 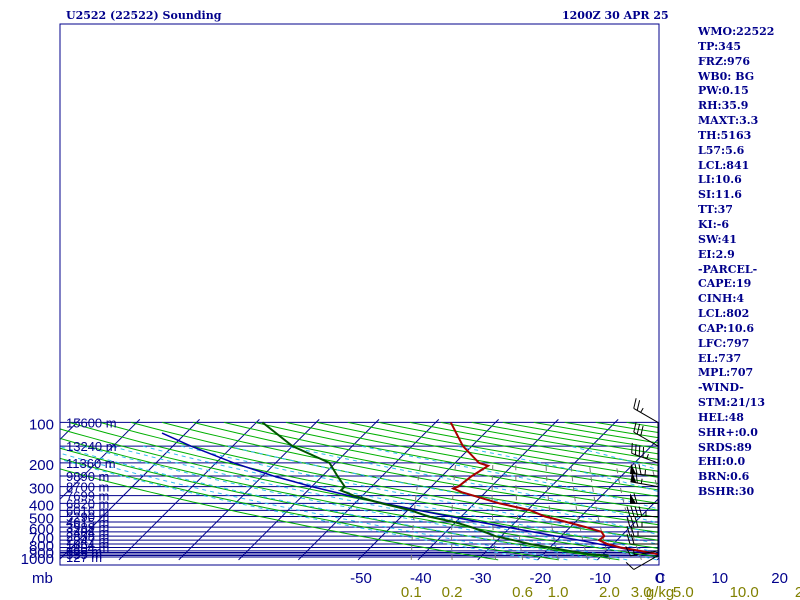 I want to click on height-label: 5290 m, so click(x=87, y=516).